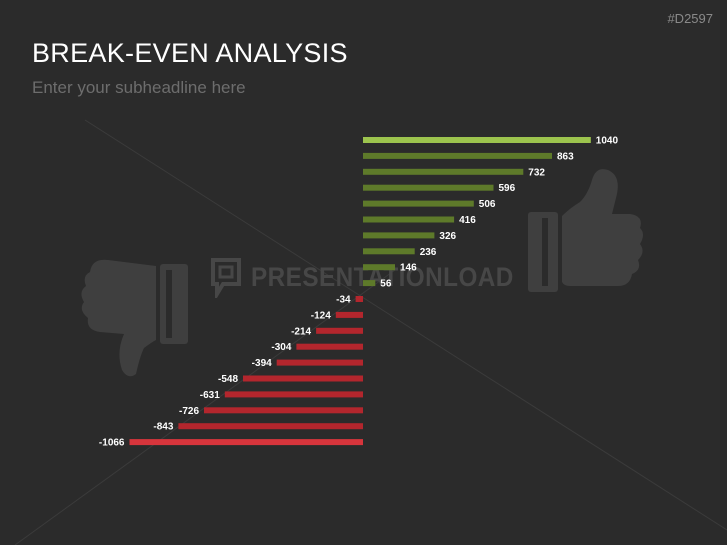 The width and height of the screenshot is (727, 545). Describe the element at coordinates (321, 315) in the screenshot. I see `bar-value-label: -124` at that location.